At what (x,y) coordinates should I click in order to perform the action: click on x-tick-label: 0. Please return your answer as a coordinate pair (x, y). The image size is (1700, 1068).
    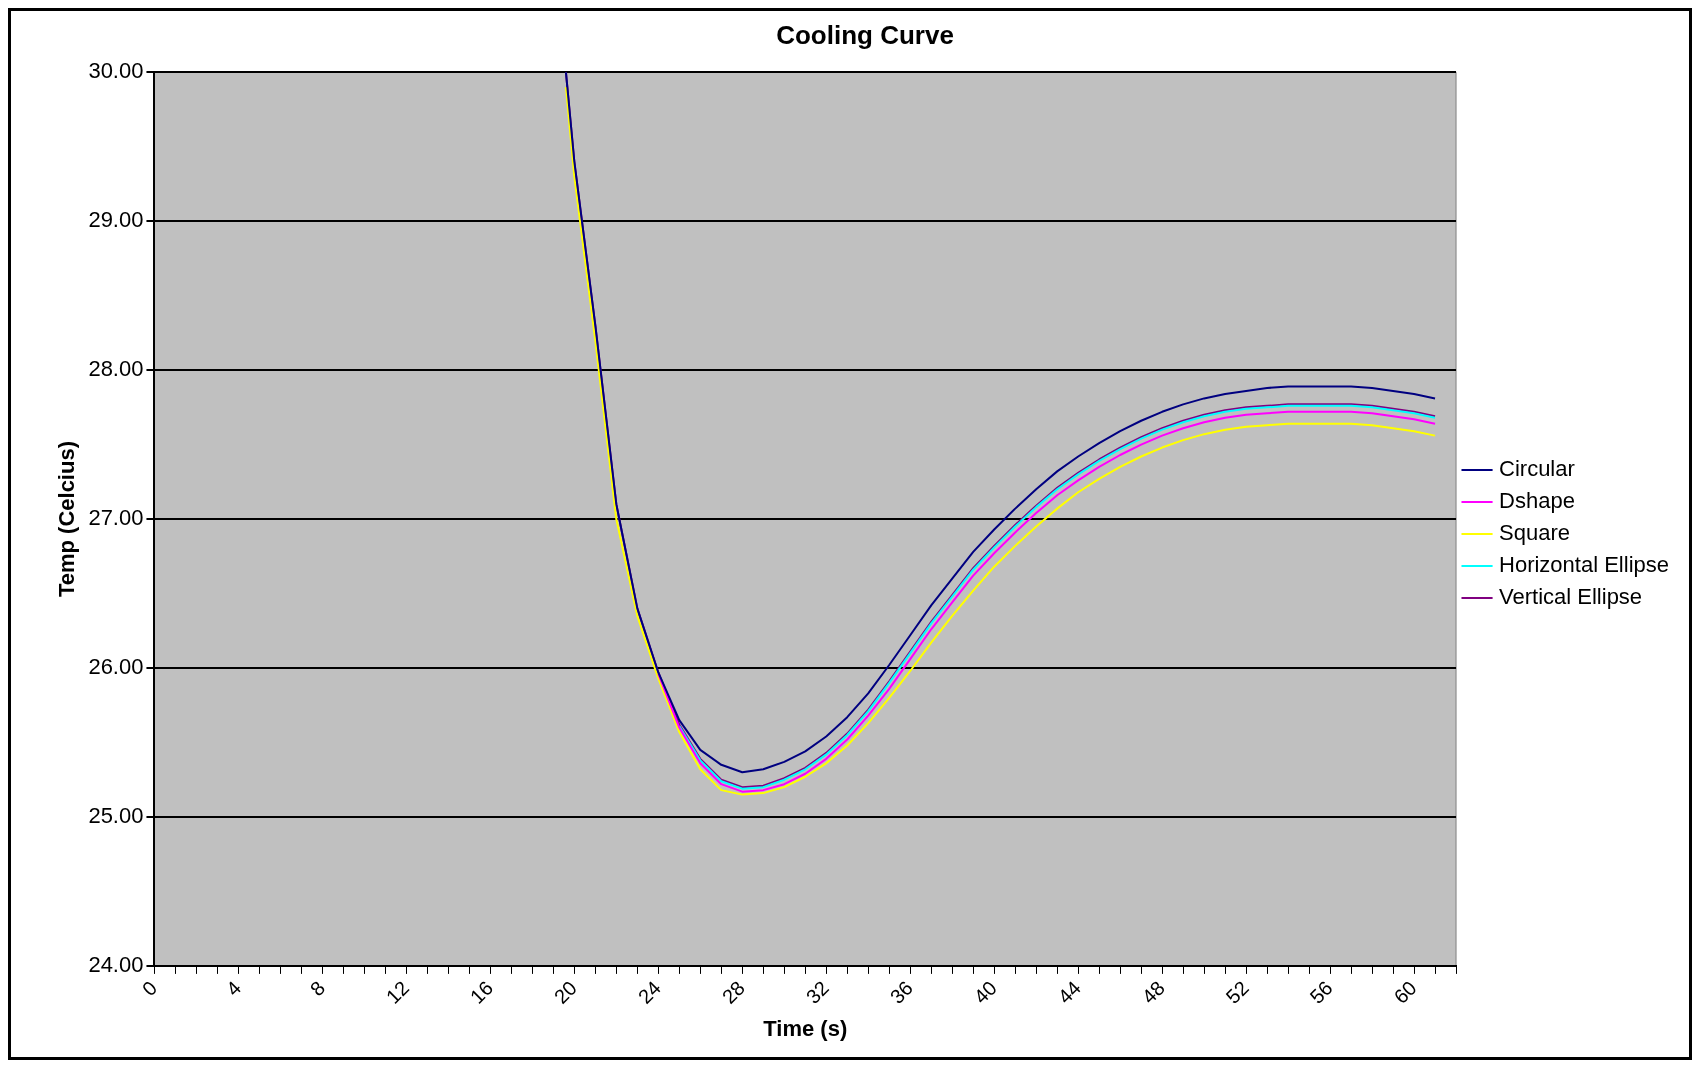
    Looking at the image, I should click on (149, 988).